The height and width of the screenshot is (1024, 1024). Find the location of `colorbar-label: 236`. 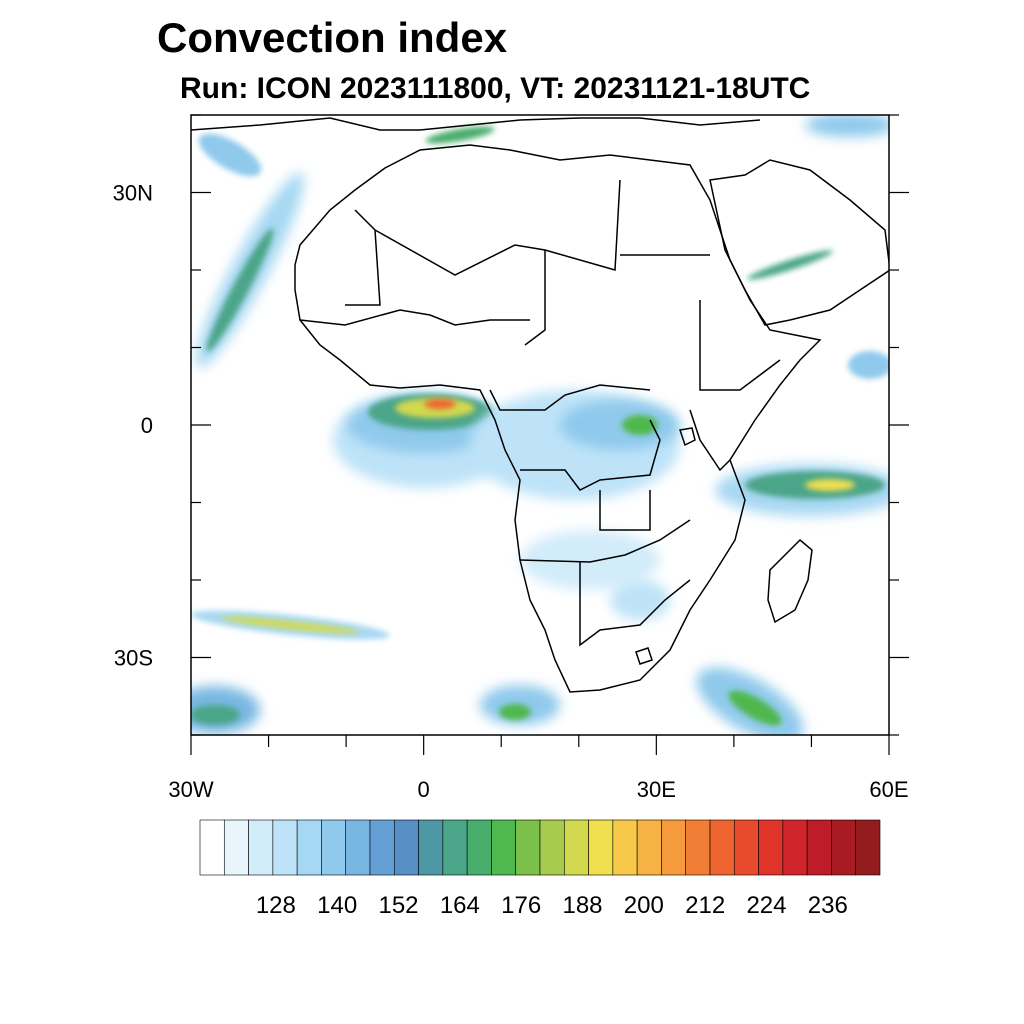

colorbar-label: 236 is located at coordinates (828, 905).